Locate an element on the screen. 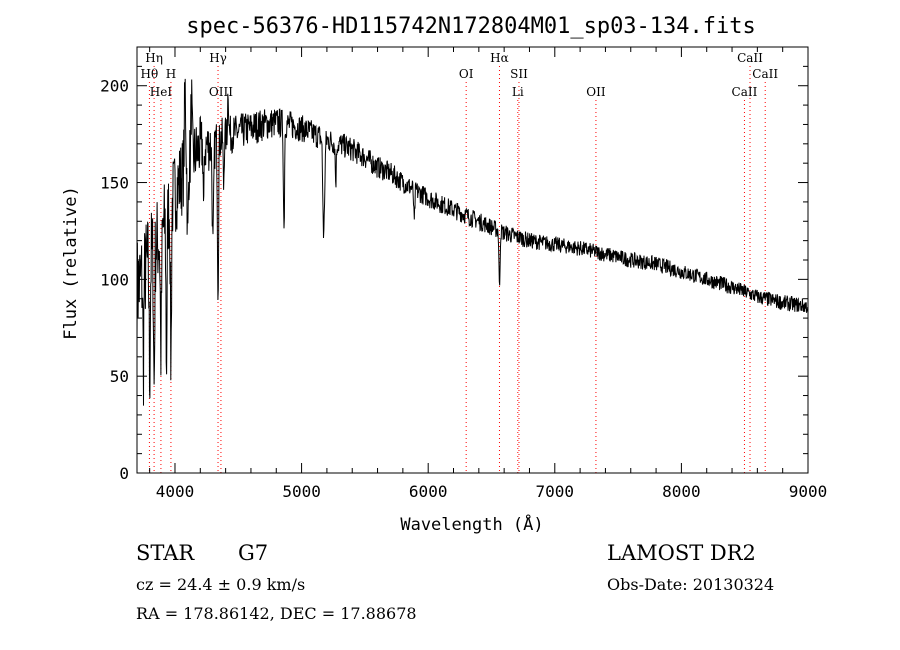  y-tick-label: 100 is located at coordinates (114, 279).